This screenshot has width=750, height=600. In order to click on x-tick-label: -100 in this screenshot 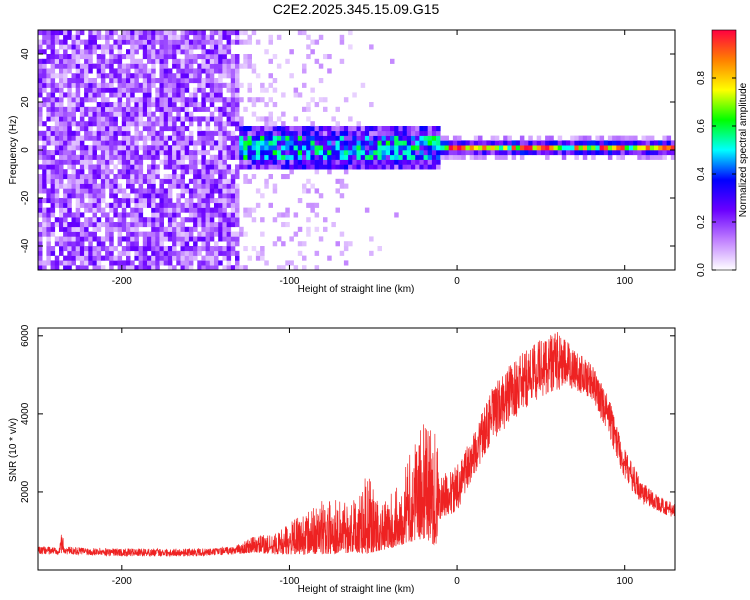, I will do `click(289, 281)`.